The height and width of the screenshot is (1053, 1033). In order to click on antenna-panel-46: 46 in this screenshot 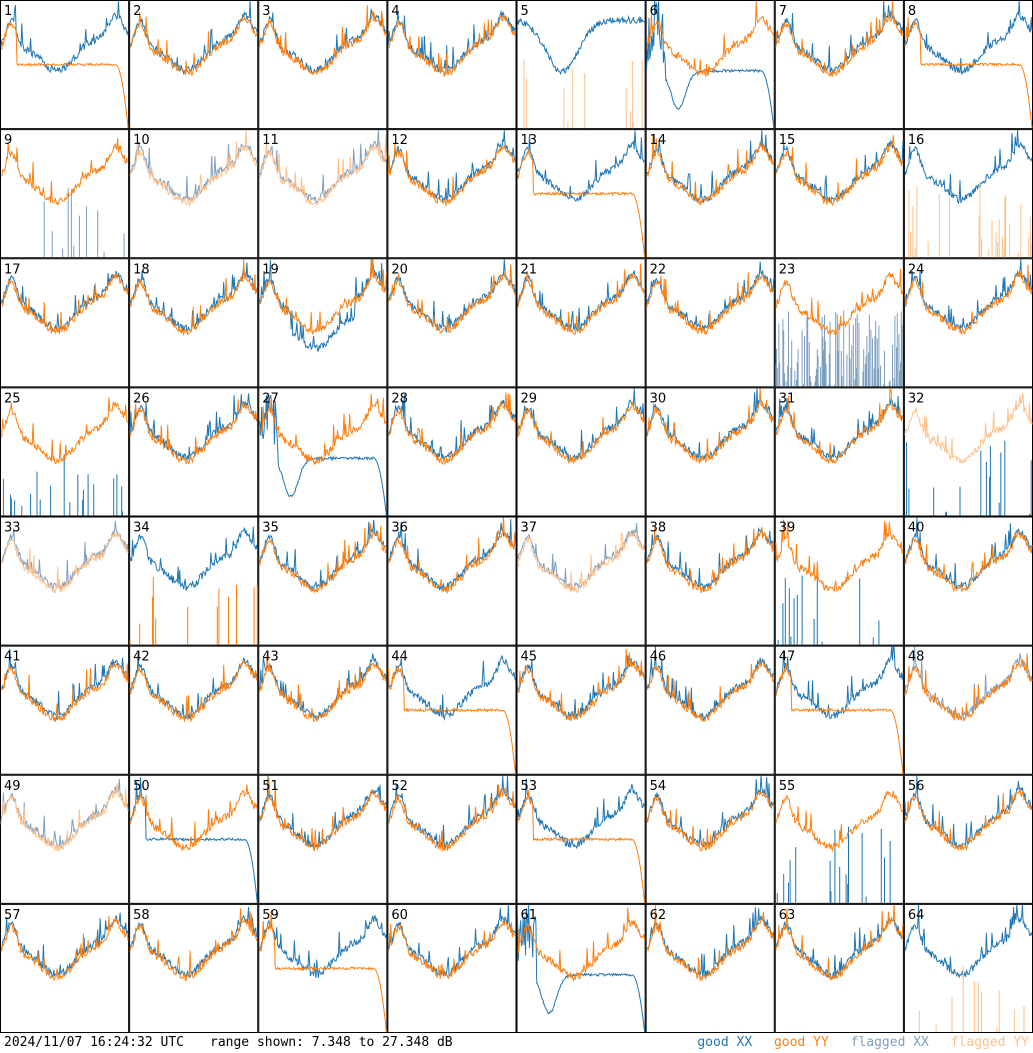, I will do `click(710, 710)`.